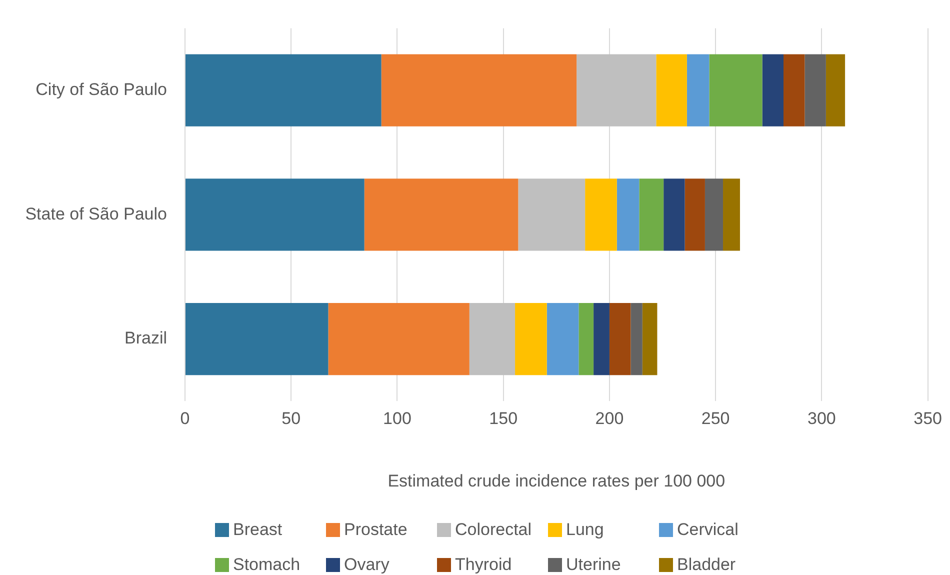 Image resolution: width=950 pixels, height=575 pixels. I want to click on legend-label: Cervical, so click(707, 530).